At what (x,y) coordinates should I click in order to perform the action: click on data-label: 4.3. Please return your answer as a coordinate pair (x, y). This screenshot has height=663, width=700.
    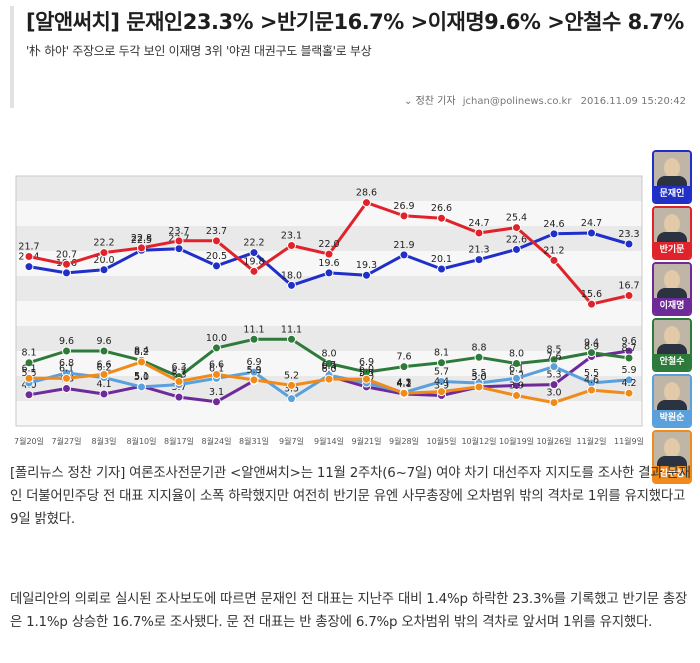
    Looking at the image, I should click on (403, 382).